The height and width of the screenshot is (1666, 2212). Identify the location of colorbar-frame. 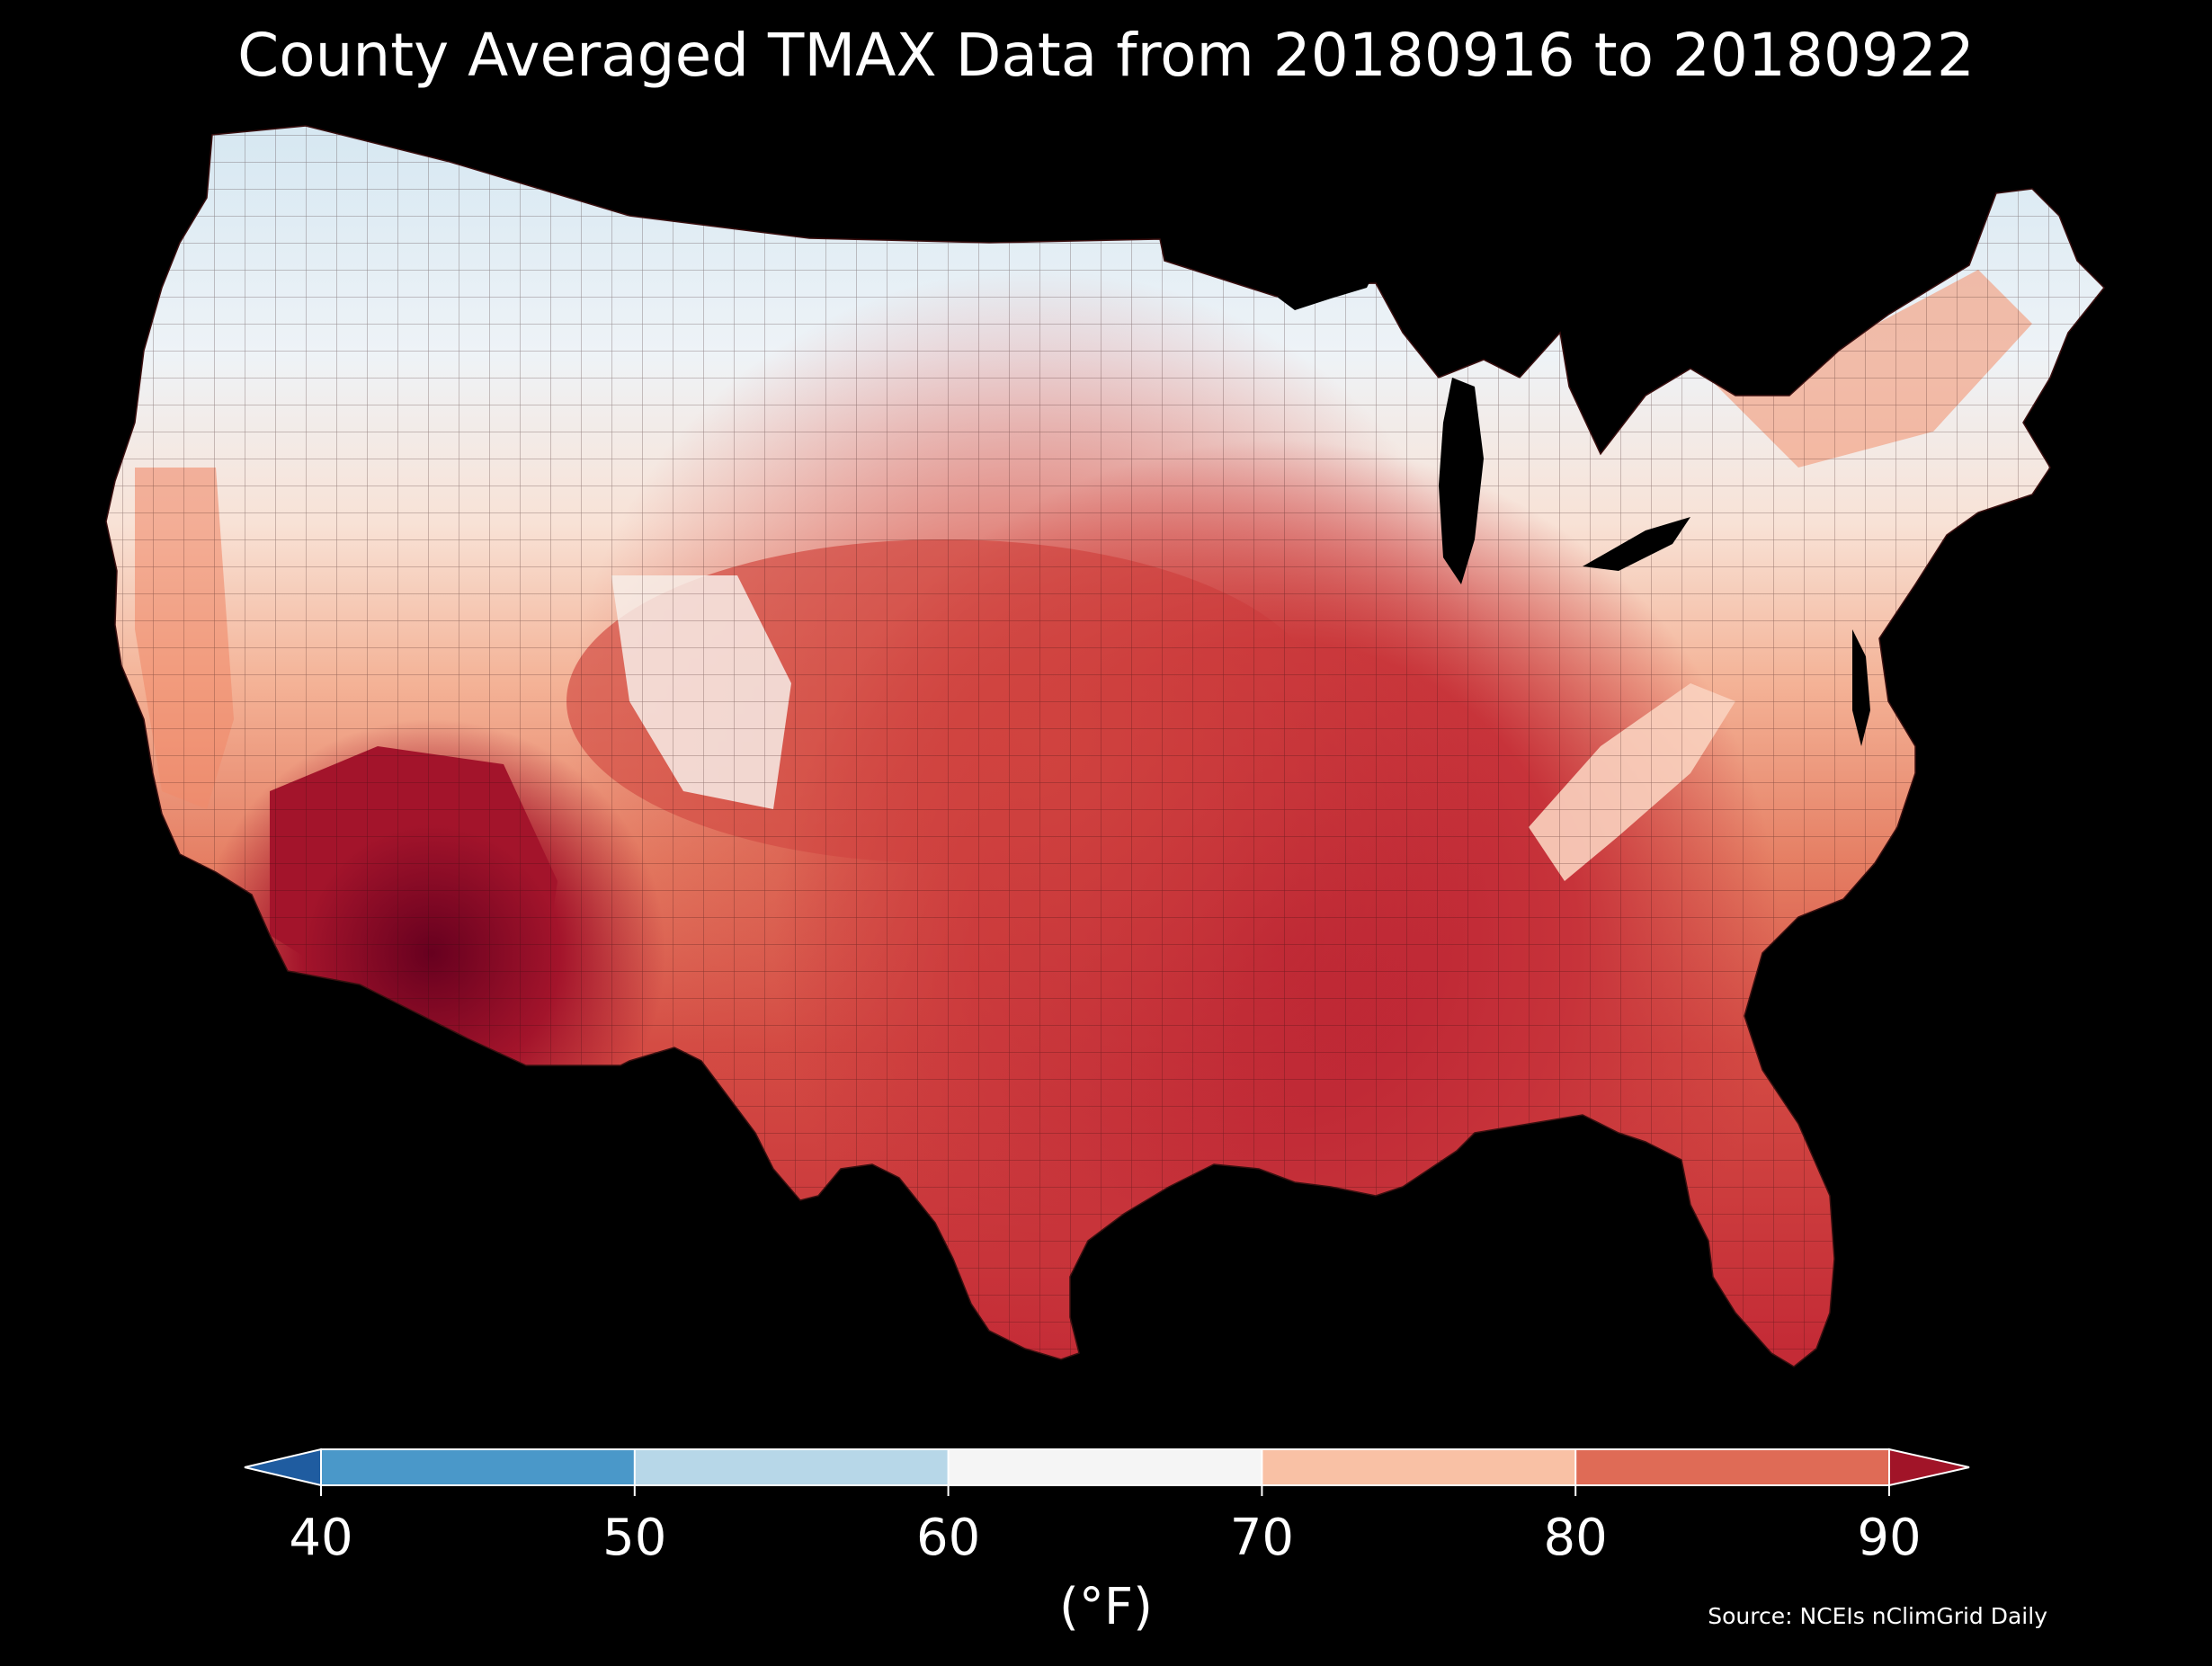
(1105, 1467).